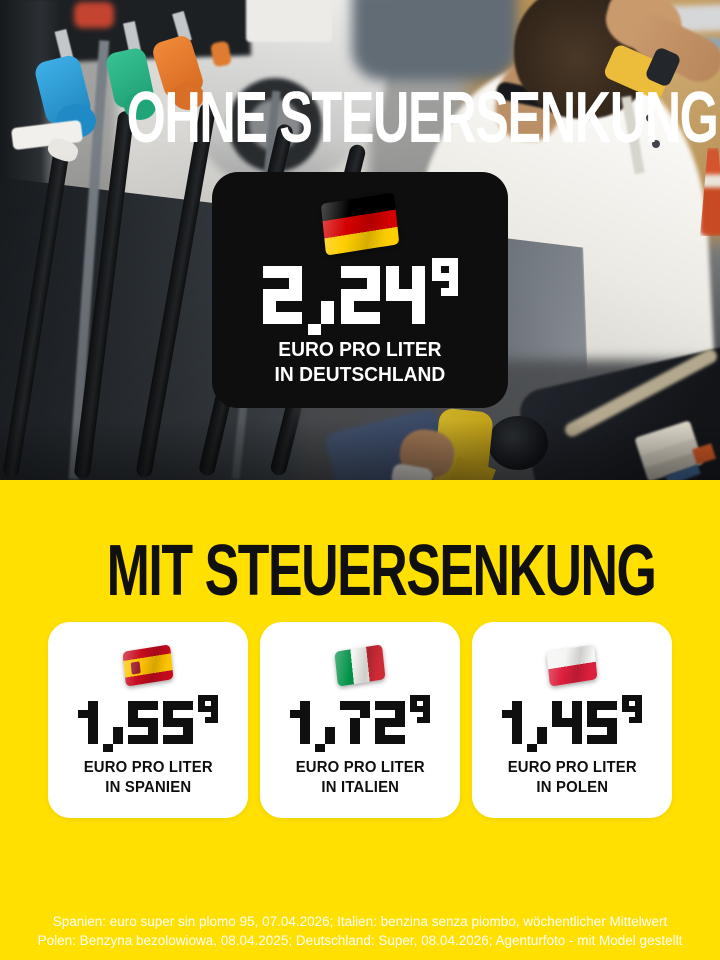 The image size is (720, 960). I want to click on spain-price-card: EURO PRO LITER IN SPANIEN, so click(148, 720).